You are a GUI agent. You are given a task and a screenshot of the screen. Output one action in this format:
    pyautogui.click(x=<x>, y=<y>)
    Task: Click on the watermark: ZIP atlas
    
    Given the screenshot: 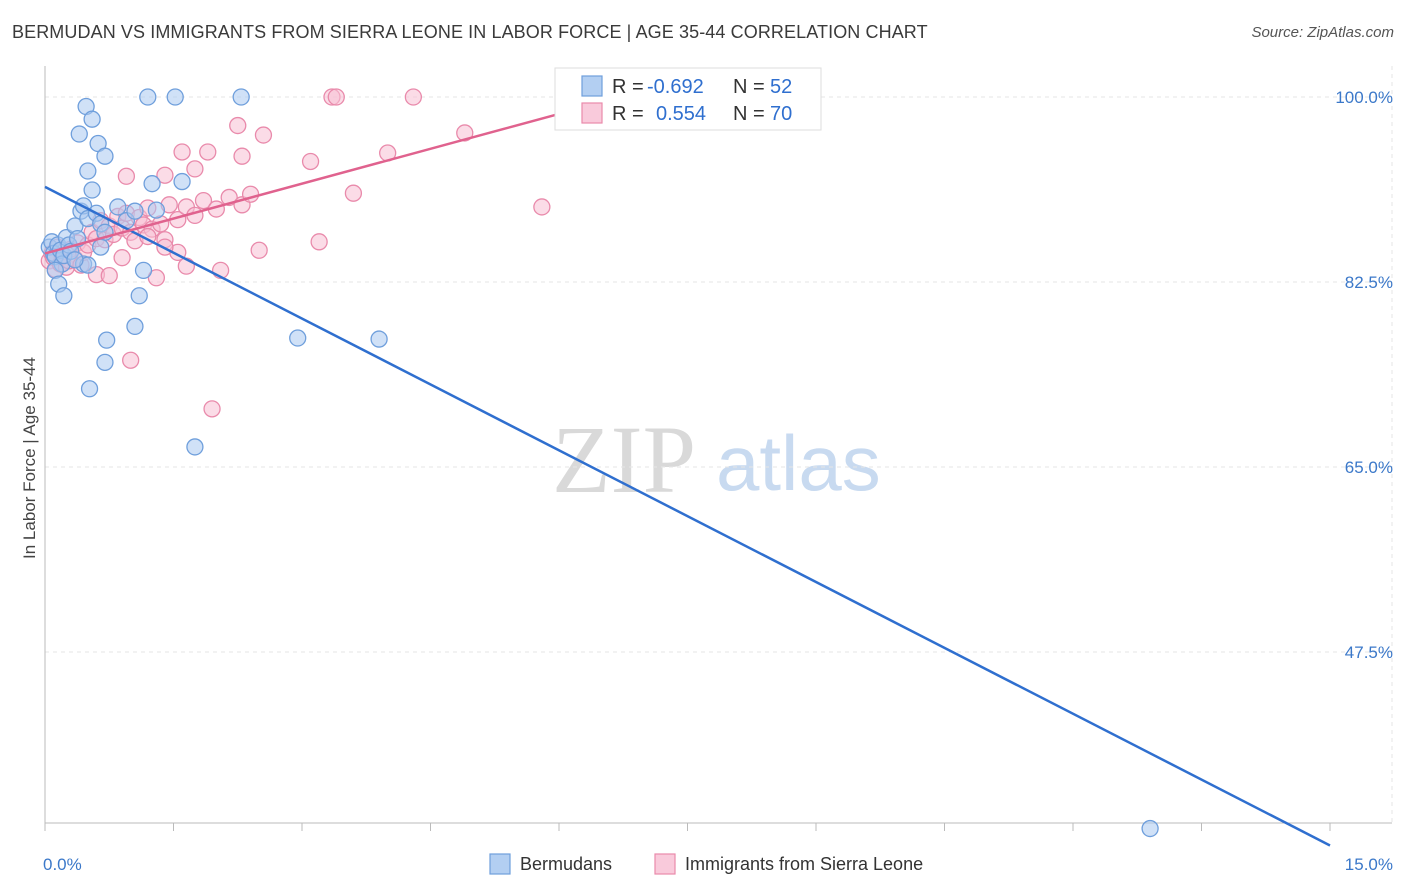 What is the action you would take?
    pyautogui.click(x=716, y=459)
    